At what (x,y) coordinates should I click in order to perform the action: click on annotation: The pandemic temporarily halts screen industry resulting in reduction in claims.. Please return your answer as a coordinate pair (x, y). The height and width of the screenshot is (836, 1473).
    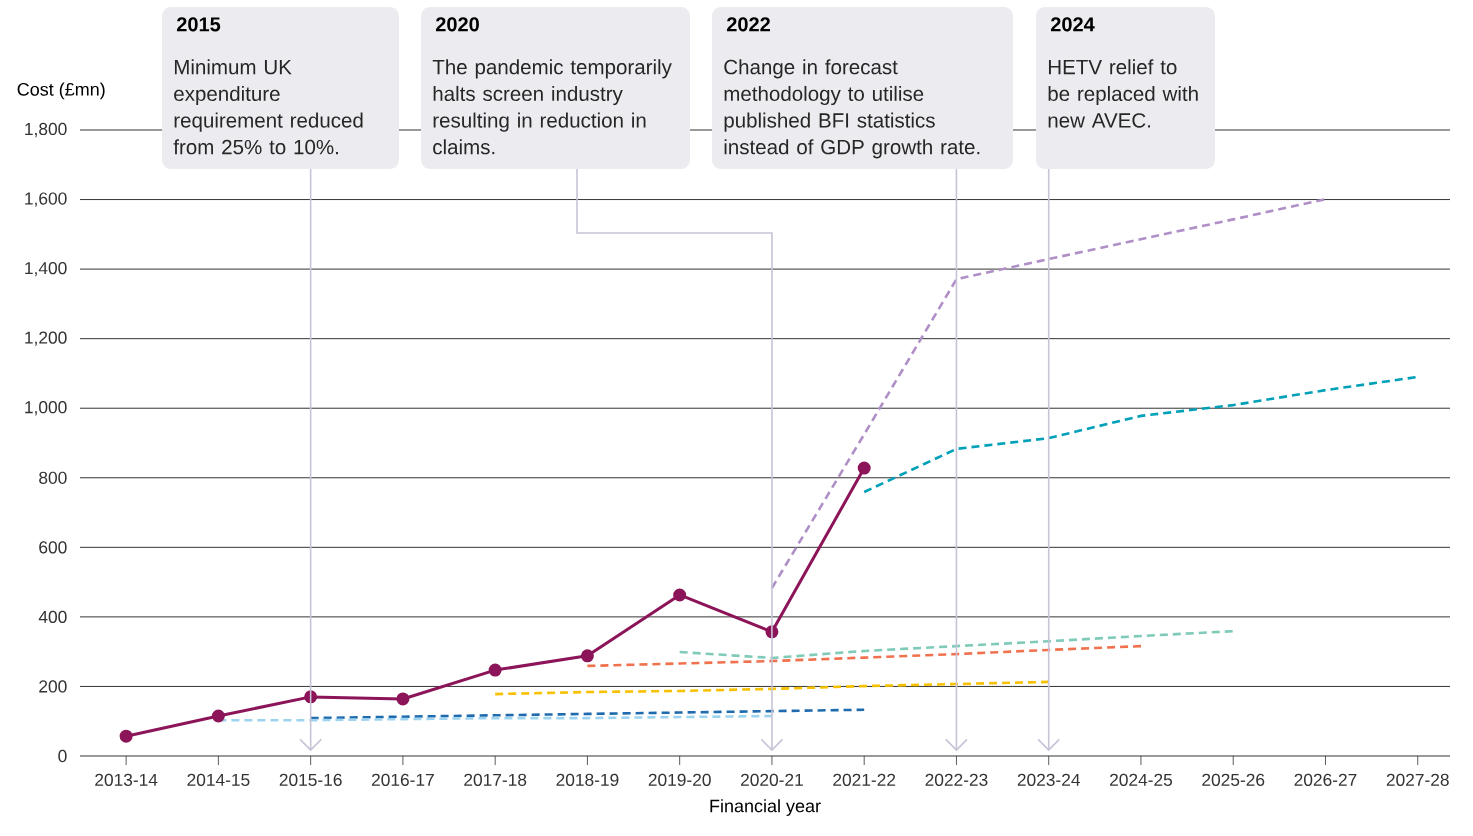
    Looking at the image, I should click on (552, 107).